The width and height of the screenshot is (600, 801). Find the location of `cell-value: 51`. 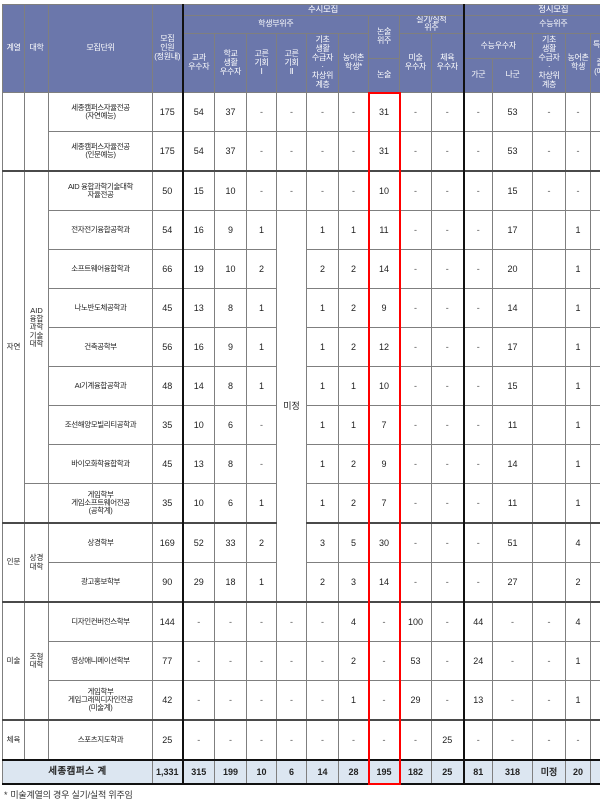

cell-value: 51 is located at coordinates (513, 543).